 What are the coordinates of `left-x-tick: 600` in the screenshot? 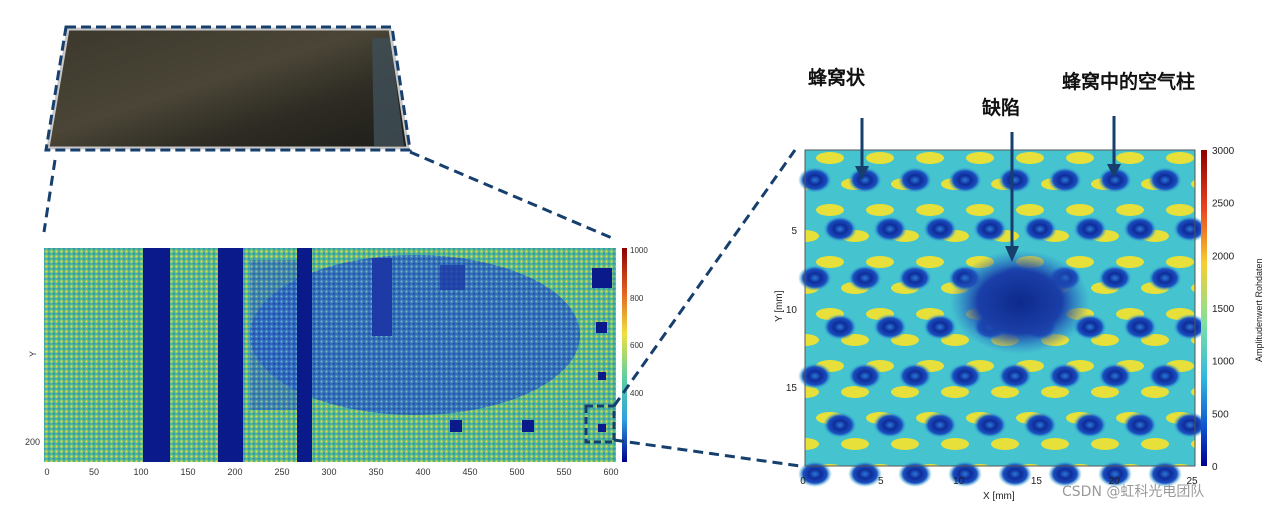 It's located at (610, 472).